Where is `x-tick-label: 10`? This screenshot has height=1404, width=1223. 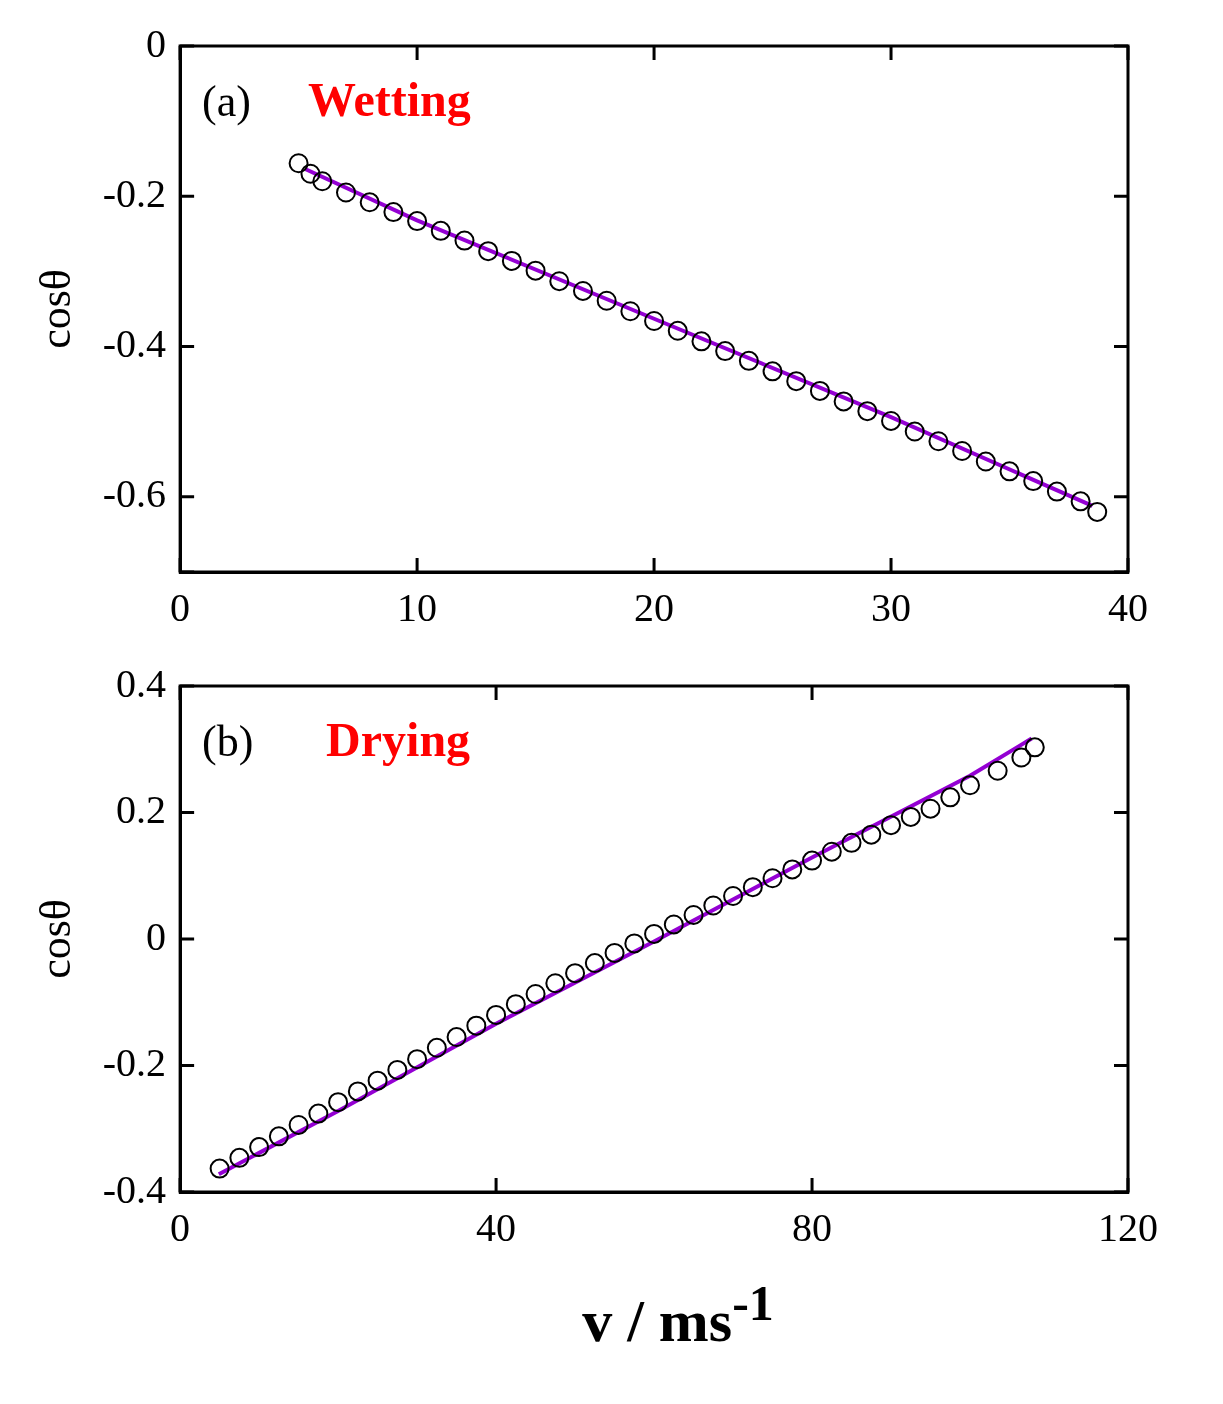
x-tick-label: 10 is located at coordinates (417, 607).